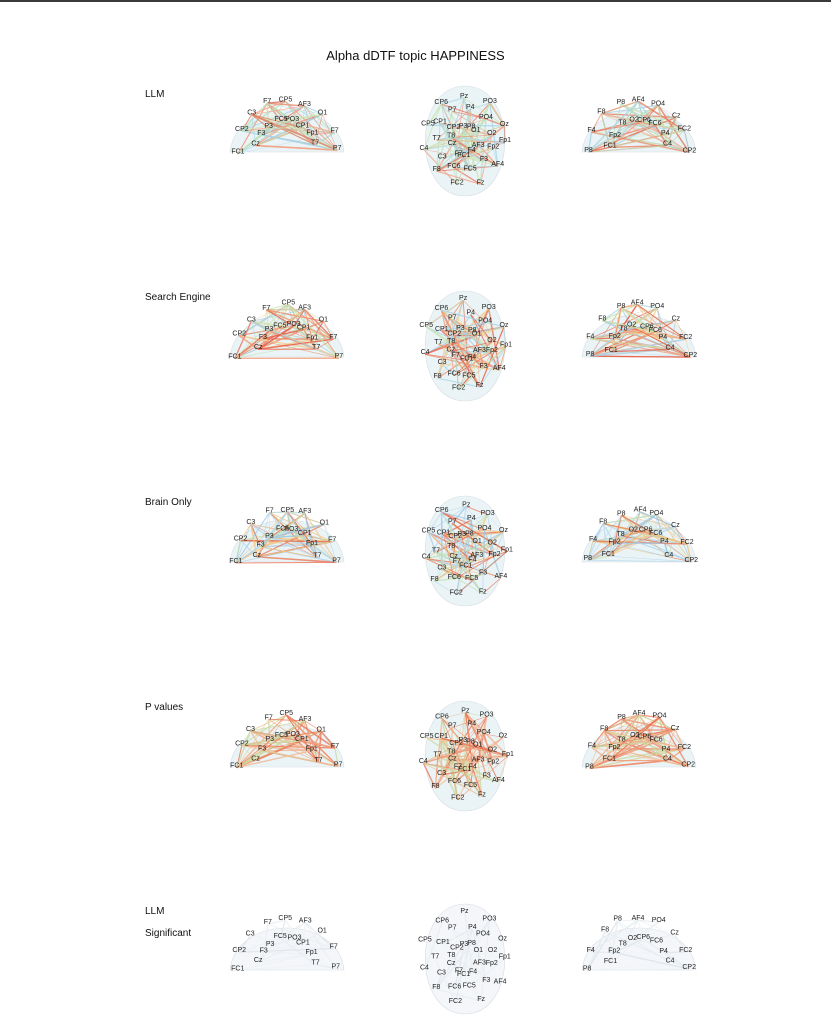 The width and height of the screenshot is (831, 1024). What do you see at coordinates (155, 911) in the screenshot?
I see `row-label-llm-significant-text: LLM` at bounding box center [155, 911].